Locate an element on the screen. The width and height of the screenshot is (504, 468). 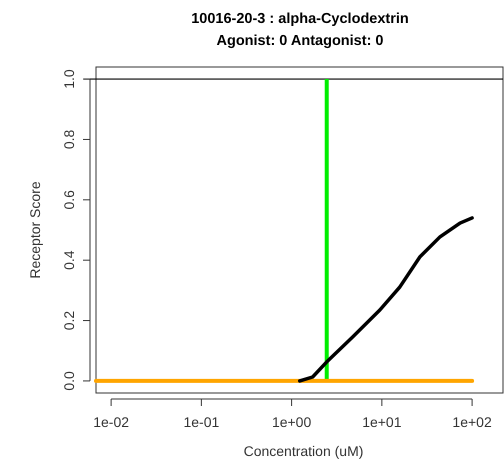
y-tick-label: 0.0 is located at coordinates (69, 380).